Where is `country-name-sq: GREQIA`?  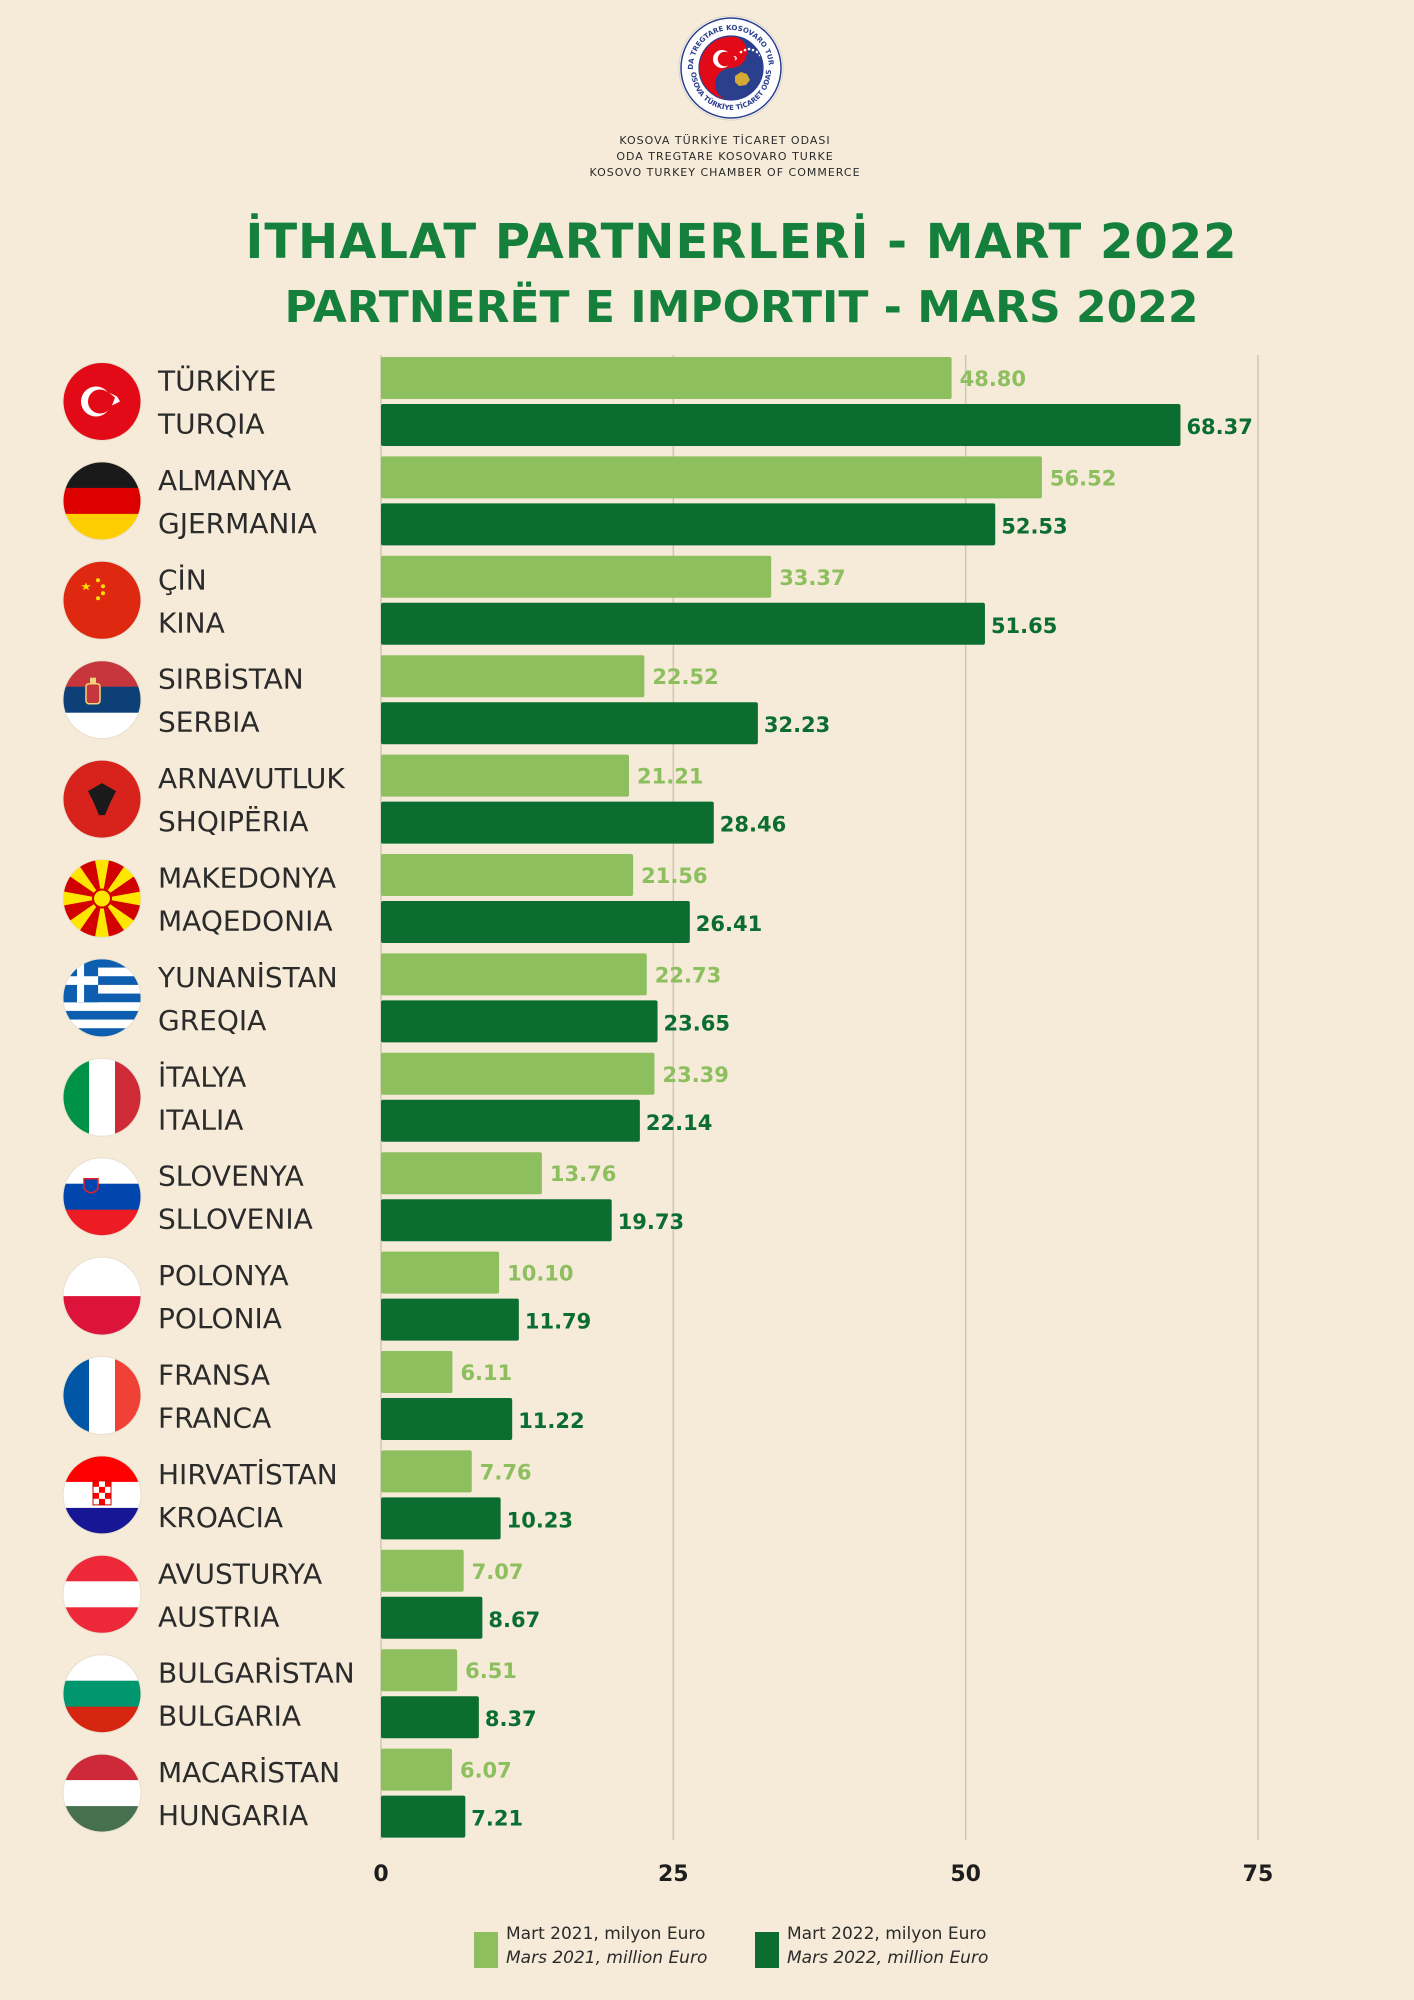 country-name-sq: GREQIA is located at coordinates (212, 1020).